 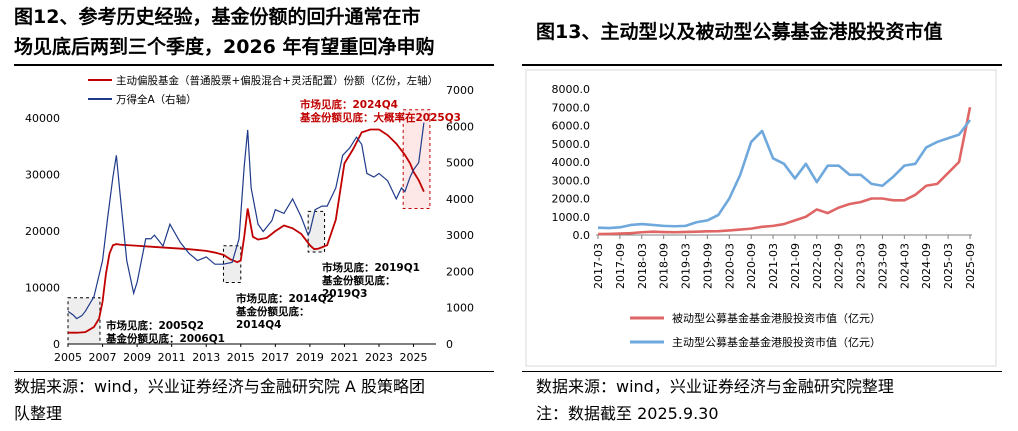 I want to click on right-note: 注：数据截至 2025.9.30, so click(x=627, y=413).